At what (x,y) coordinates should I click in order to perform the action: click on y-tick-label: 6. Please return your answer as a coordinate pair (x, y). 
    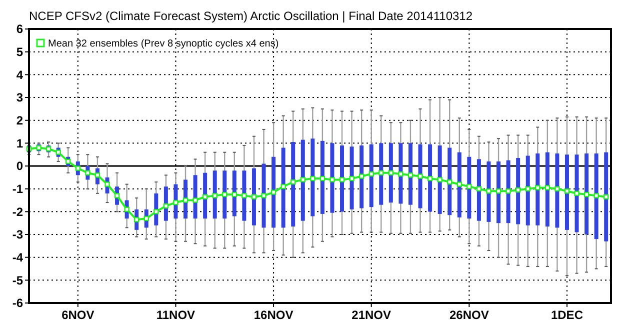
    Looking at the image, I should click on (20, 29).